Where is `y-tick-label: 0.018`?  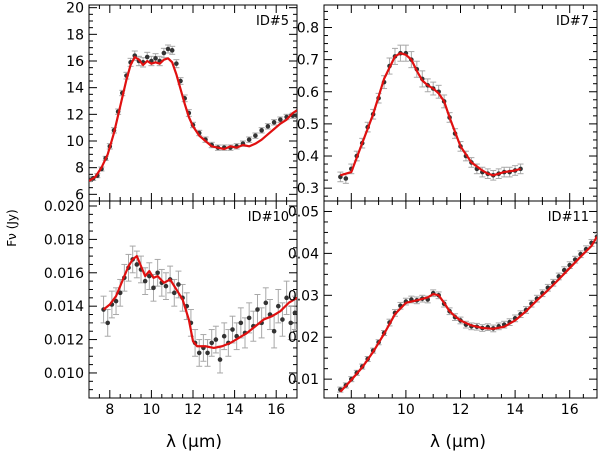
y-tick-label: 0.018 is located at coordinates (64, 240).